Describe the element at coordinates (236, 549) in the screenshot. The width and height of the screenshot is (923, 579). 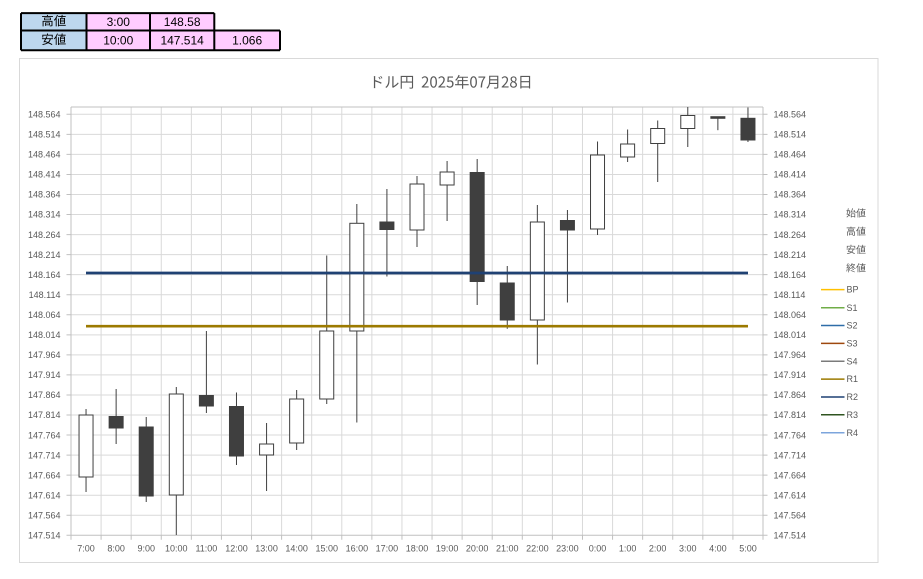
I see `svg-text: 12:00` at that location.